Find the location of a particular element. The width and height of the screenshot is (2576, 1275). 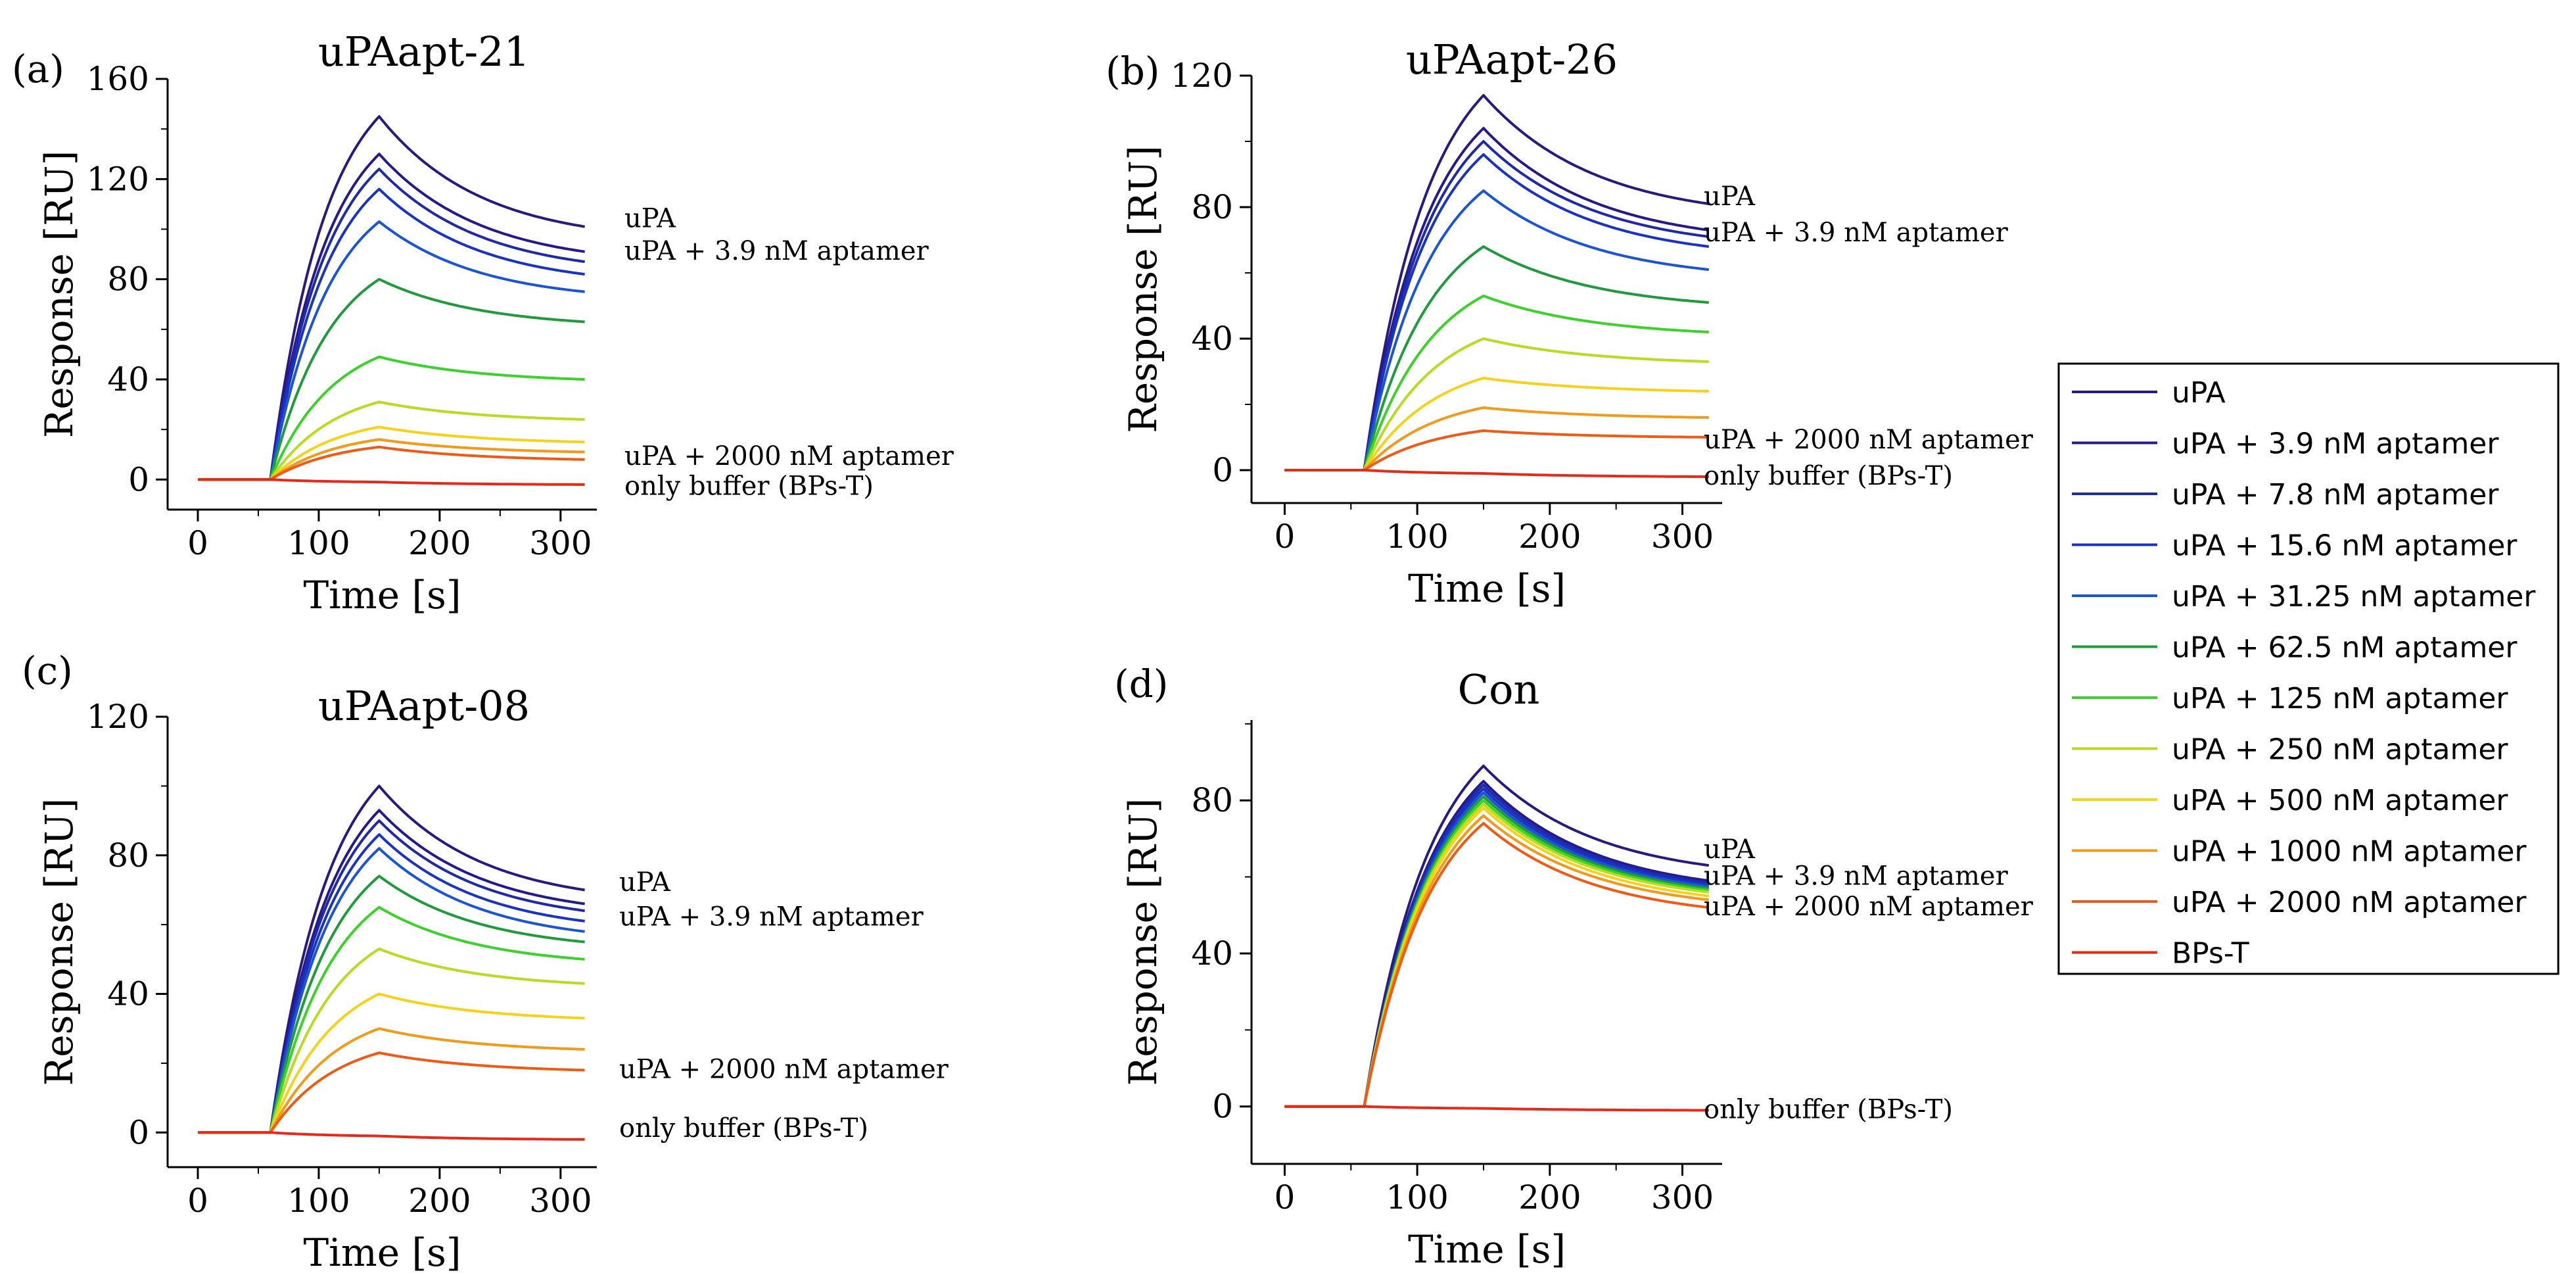

legend-label: BPs-T is located at coordinates (2210, 954).